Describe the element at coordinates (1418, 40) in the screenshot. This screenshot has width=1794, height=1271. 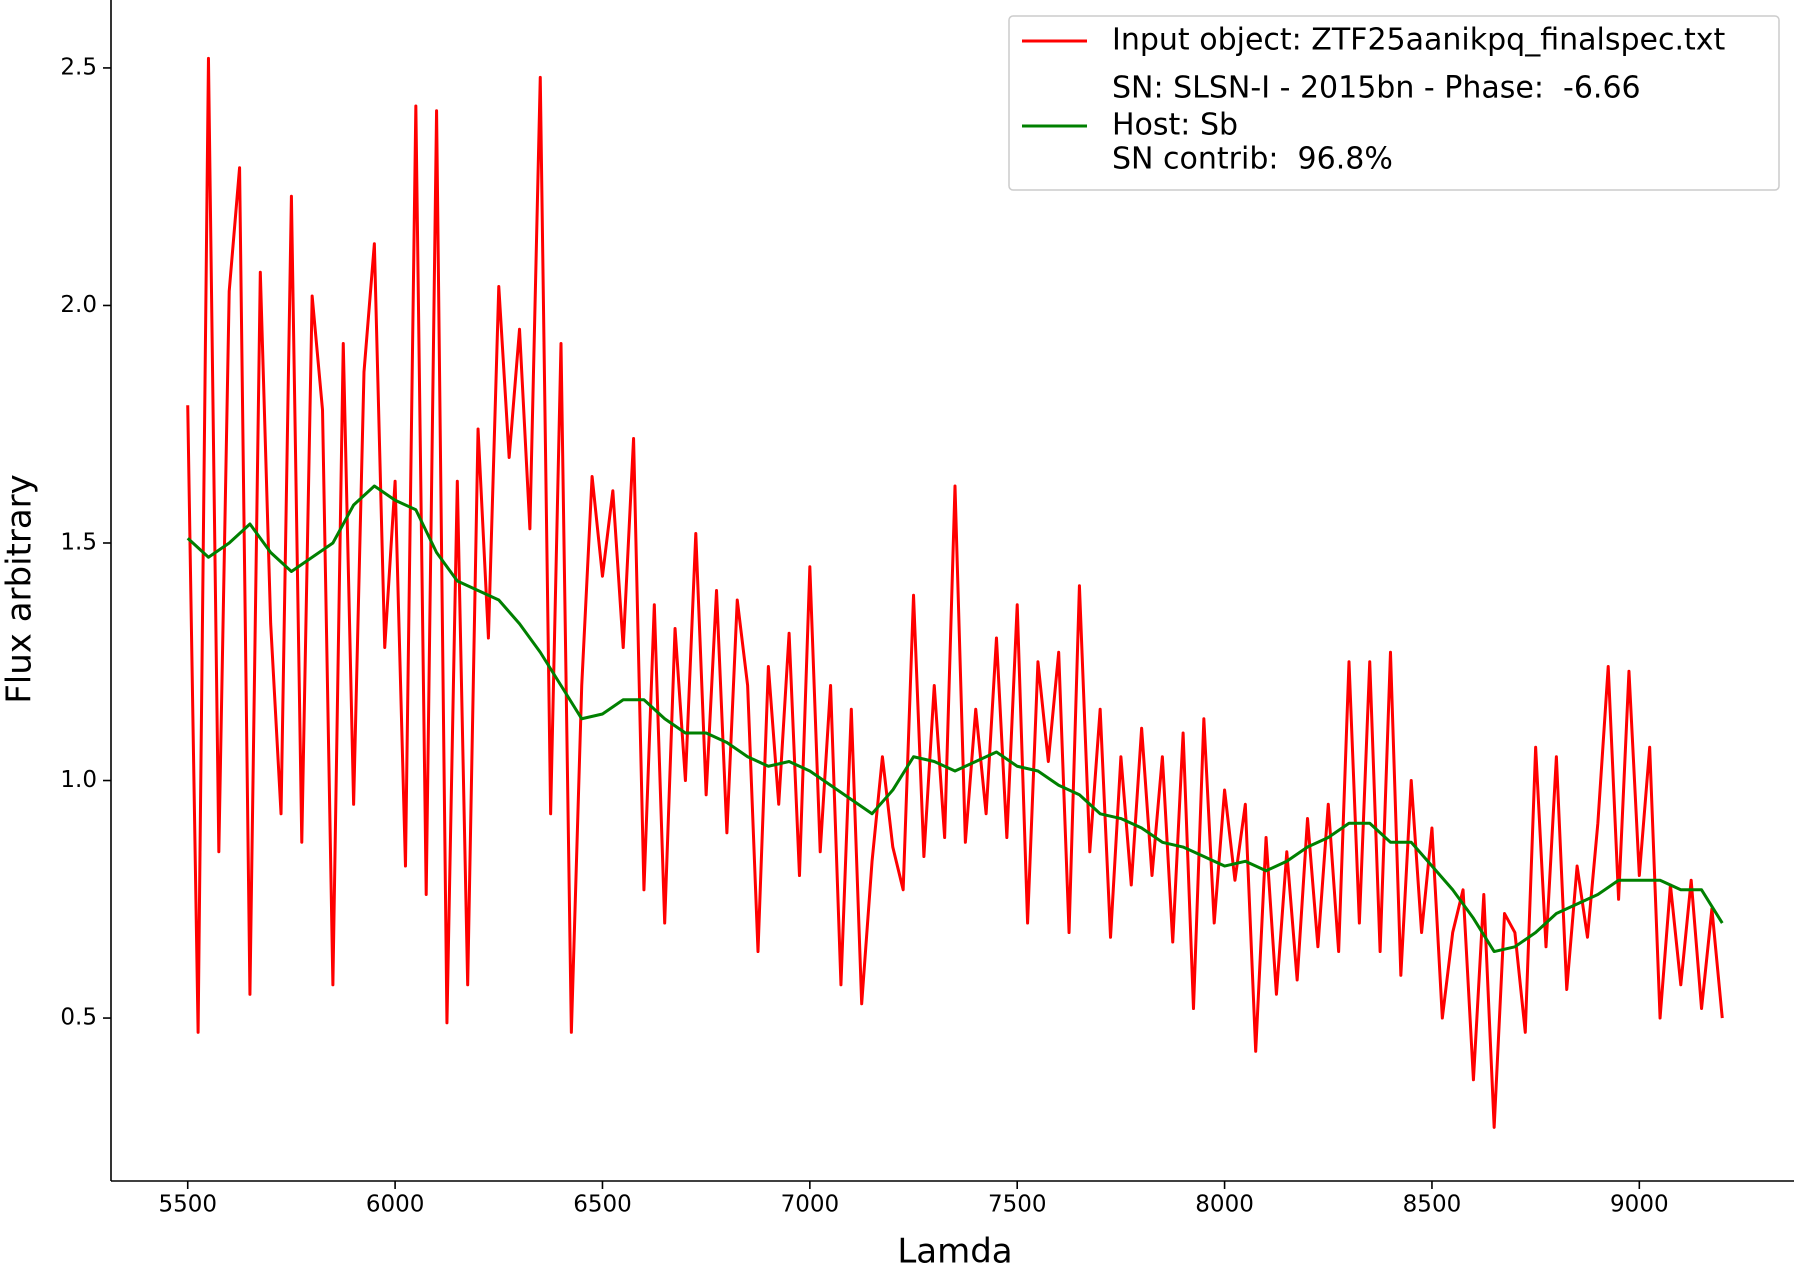
I see `legend-label: Input object: ZTF25aanikpq_finalspec.txt` at that location.